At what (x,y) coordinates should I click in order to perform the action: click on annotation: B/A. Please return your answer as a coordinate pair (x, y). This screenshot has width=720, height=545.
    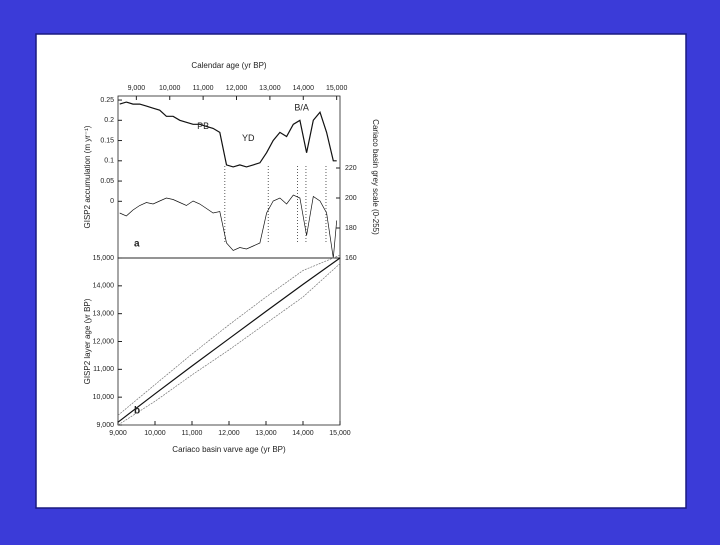
    Looking at the image, I should click on (301, 108).